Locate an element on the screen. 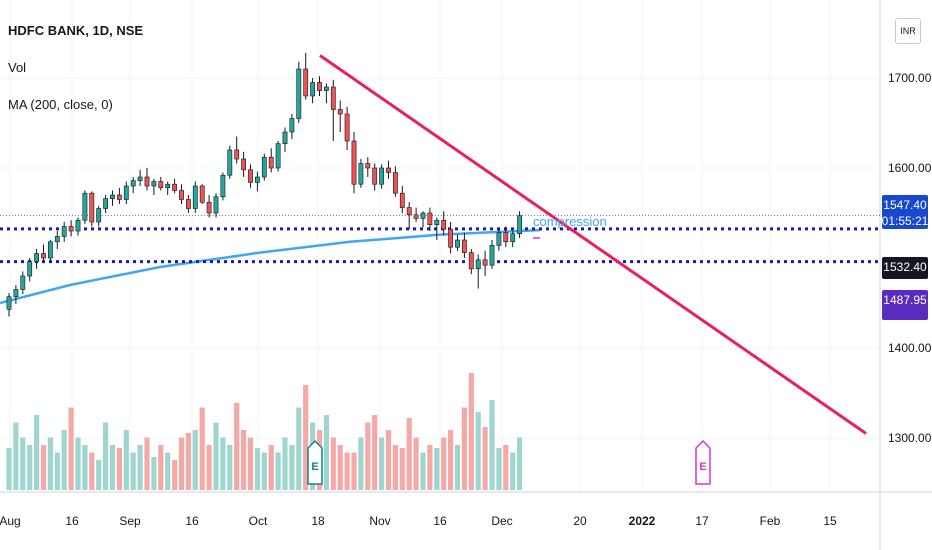  price-badge-text: 1532.40 is located at coordinates (905, 267).